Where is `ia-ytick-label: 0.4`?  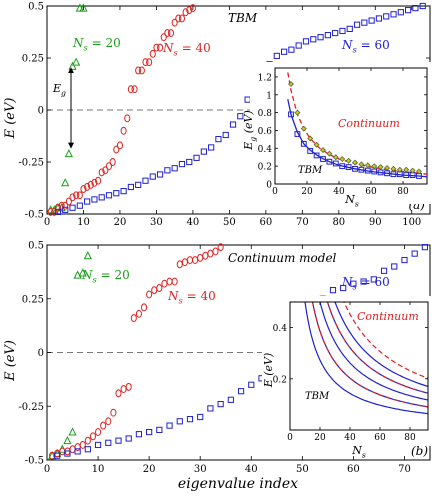 ia-ytick-label: 0.4 is located at coordinates (265, 150).